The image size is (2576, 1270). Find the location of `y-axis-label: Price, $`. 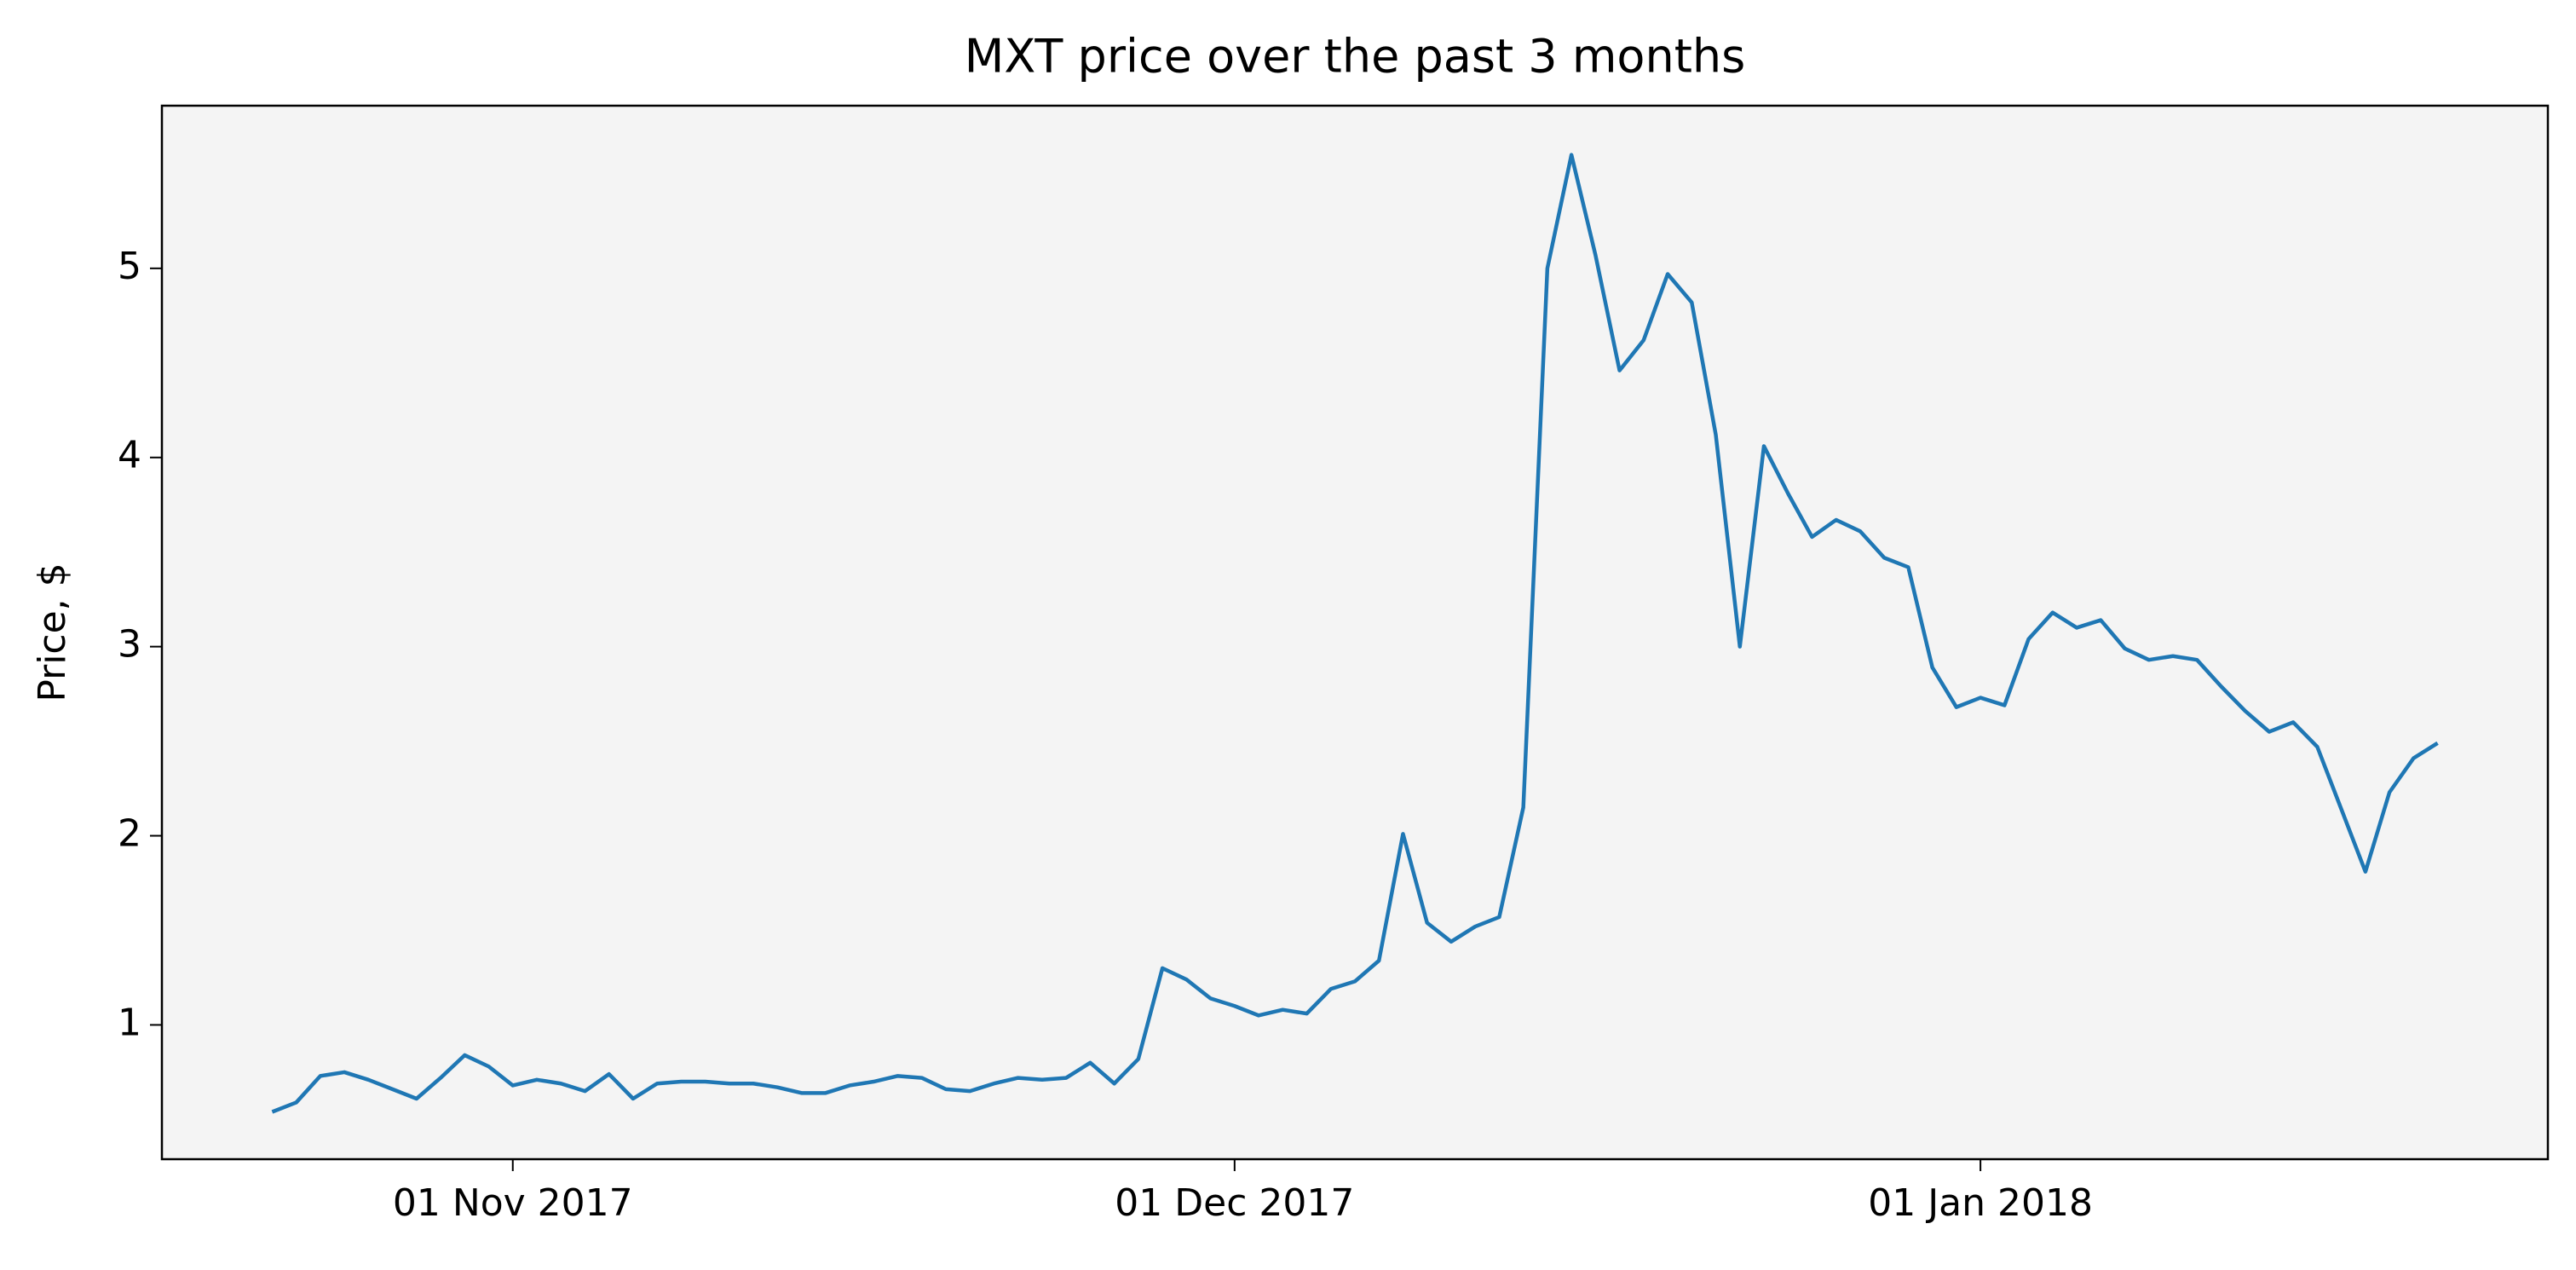

y-axis-label: Price, $ is located at coordinates (52, 632).